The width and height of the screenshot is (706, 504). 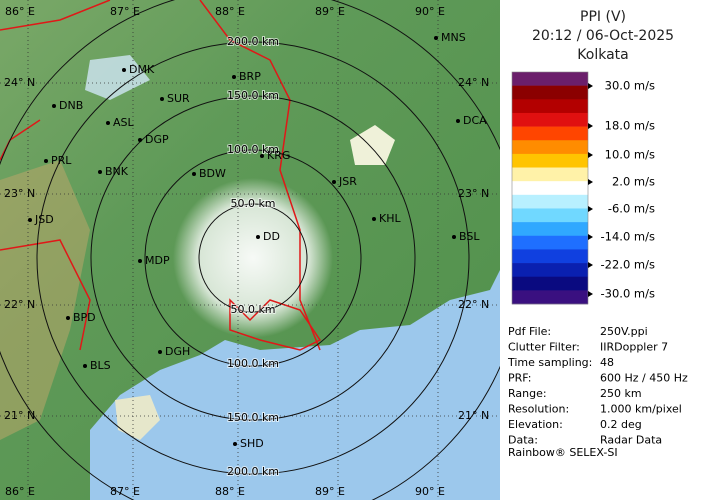 I want to click on city-label: DGH, so click(x=177, y=351).